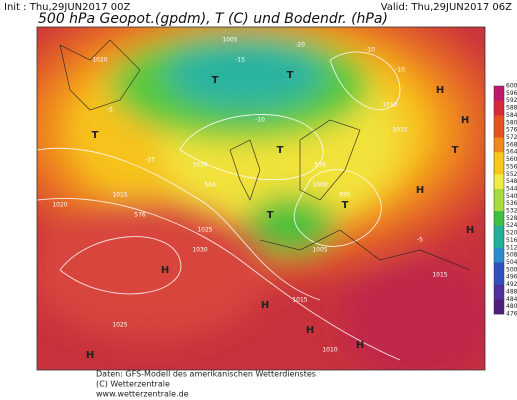 The image size is (517, 400). I want to click on footer-url: www.wetterzentrale.de, so click(142, 394).